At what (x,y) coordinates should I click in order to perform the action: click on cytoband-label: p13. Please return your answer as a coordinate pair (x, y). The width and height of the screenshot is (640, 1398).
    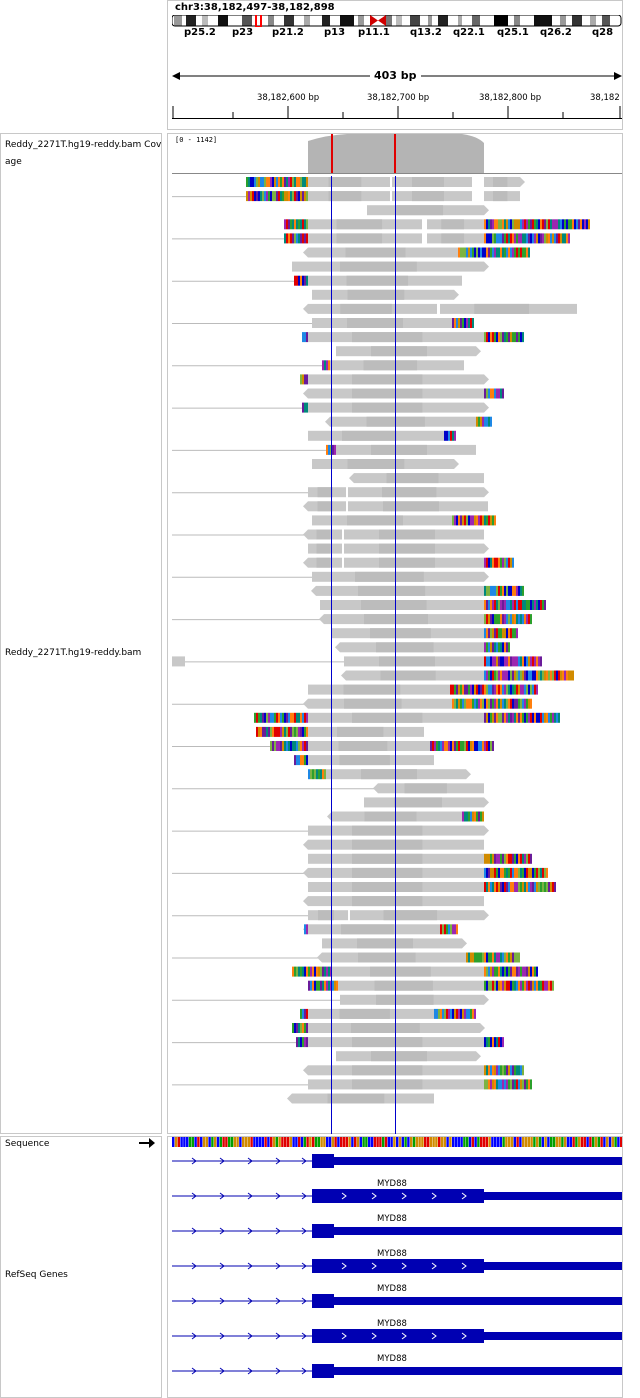
    Looking at the image, I should click on (335, 32).